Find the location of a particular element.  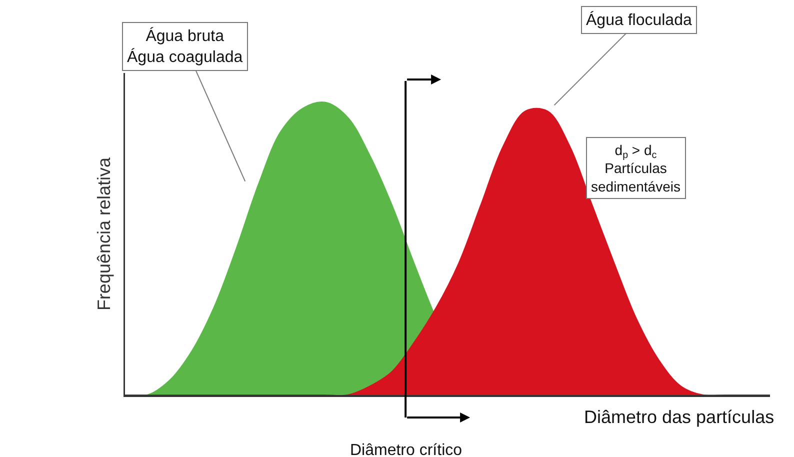

text: Água bruta Água coagulada is located at coordinates (185, 46).